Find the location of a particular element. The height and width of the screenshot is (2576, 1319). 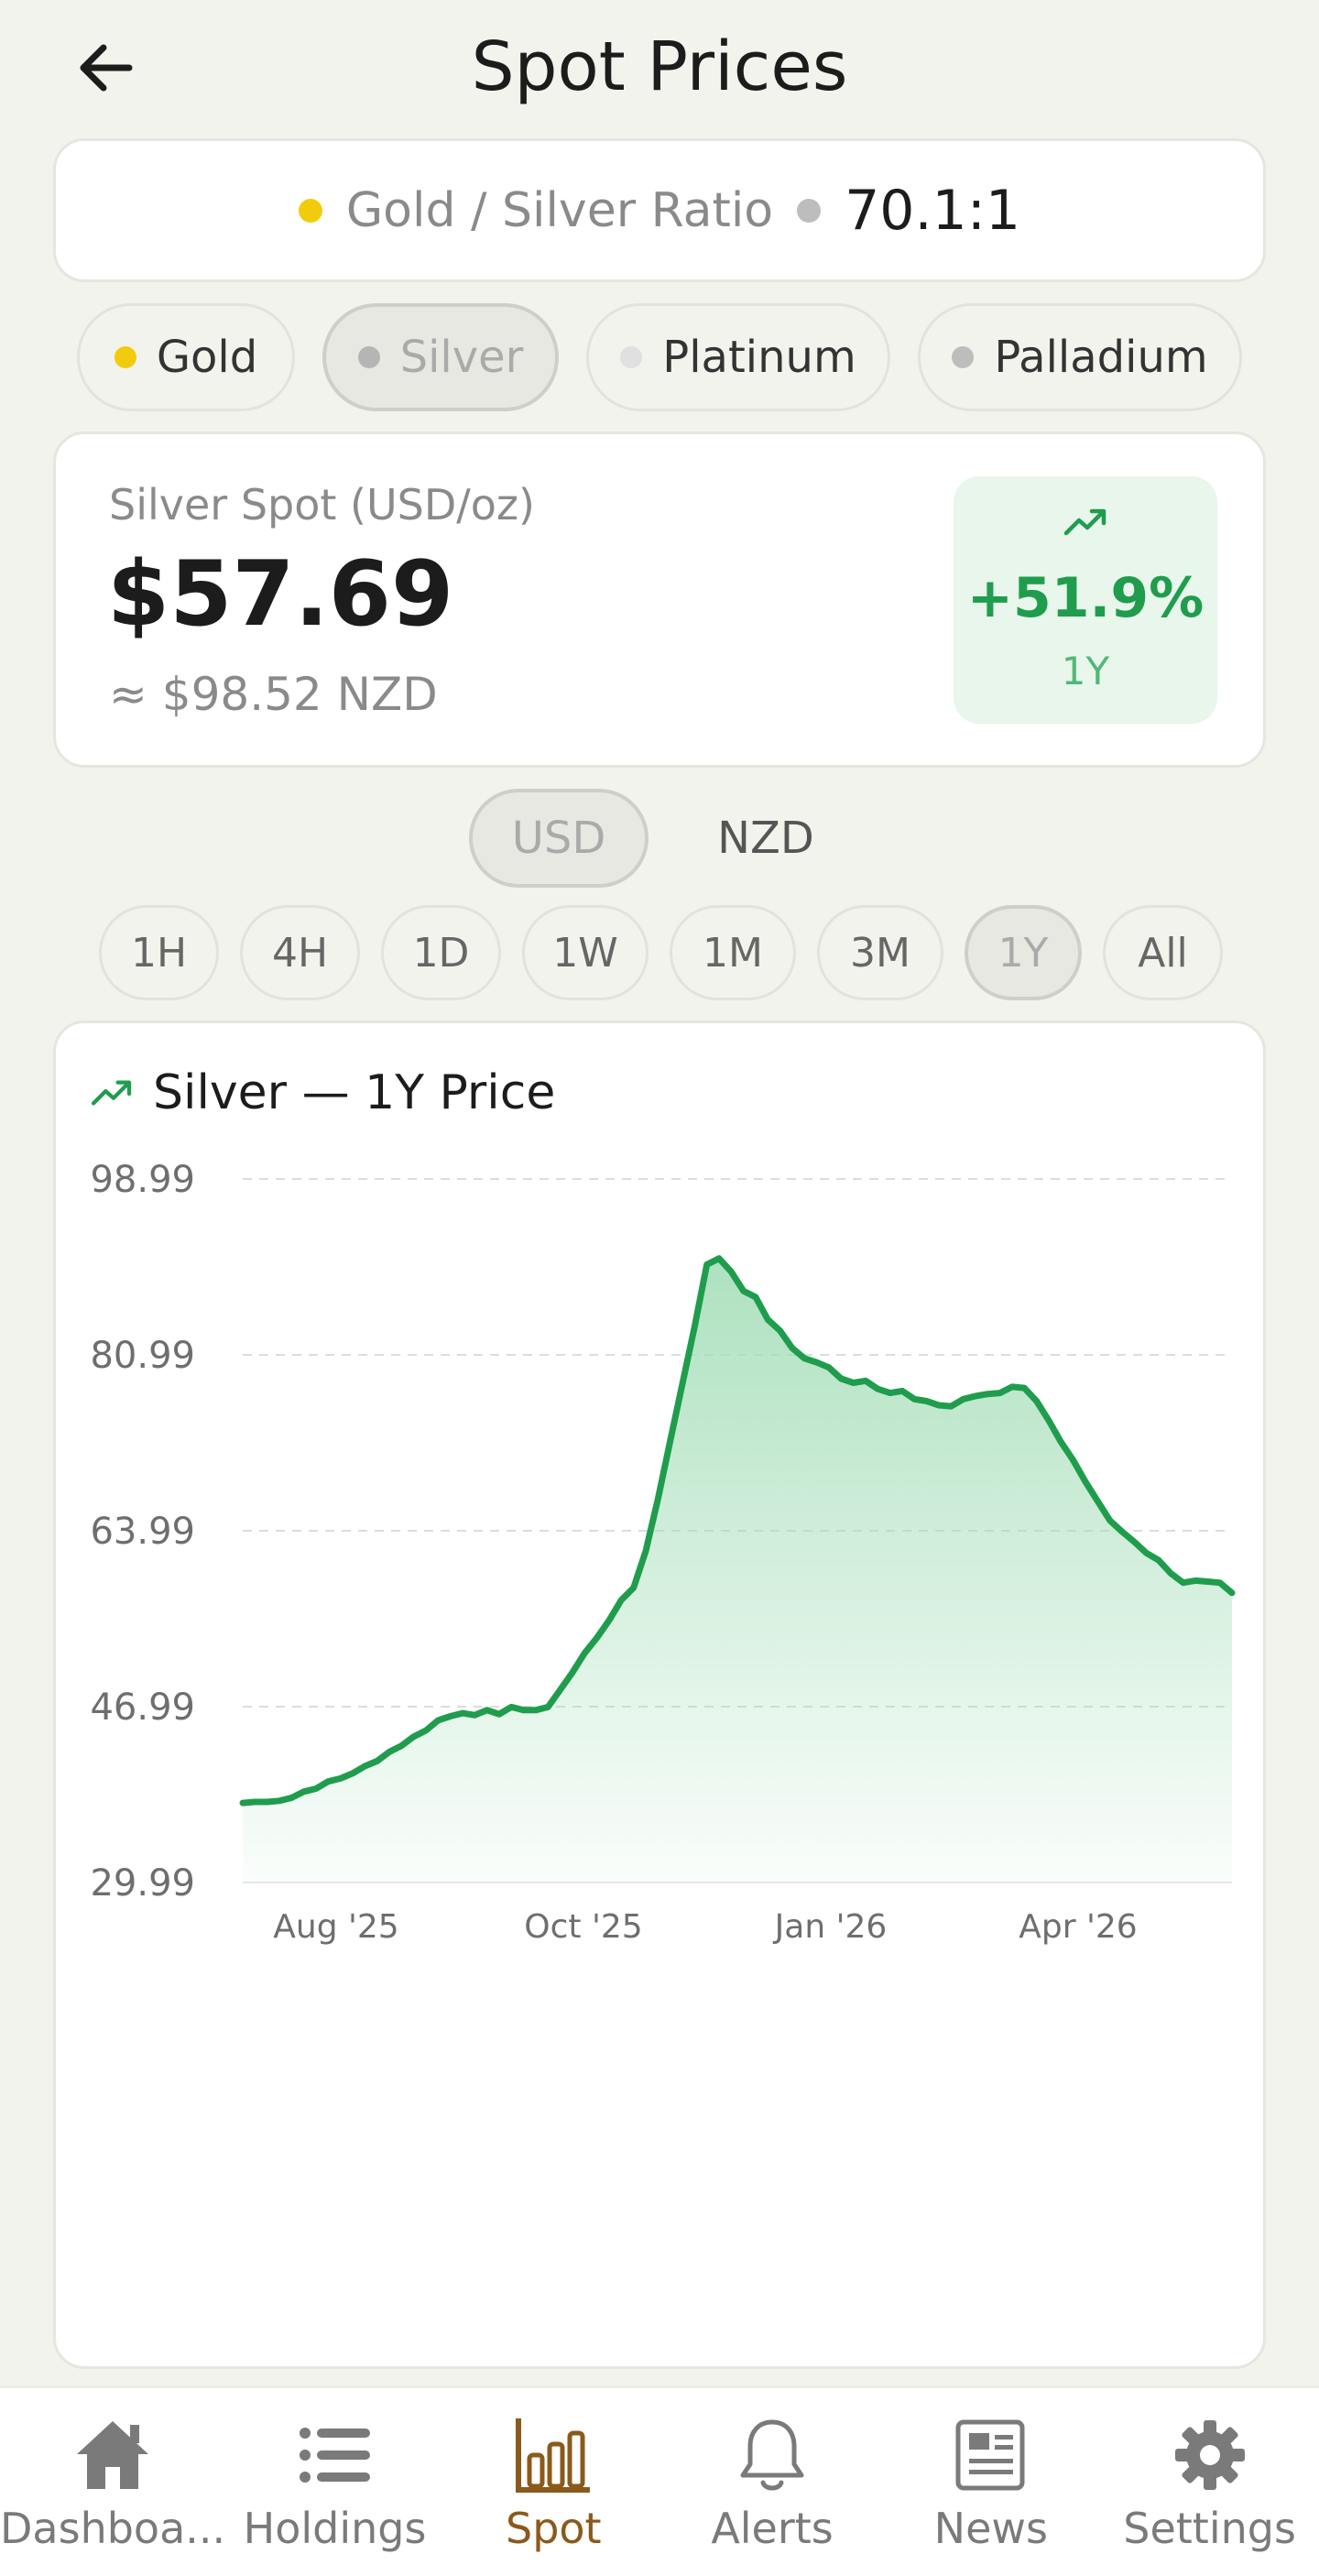

tab-holdings: Holdings is located at coordinates (334, 2482).